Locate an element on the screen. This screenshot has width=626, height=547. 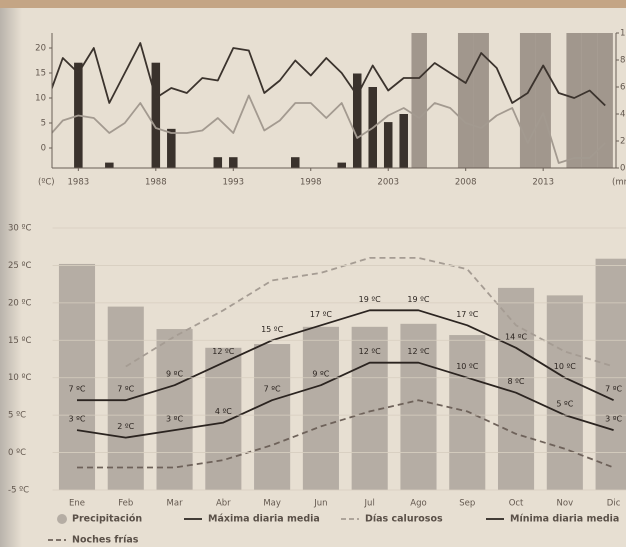
y-tick-label: 15 is located at coordinates (40, 74).